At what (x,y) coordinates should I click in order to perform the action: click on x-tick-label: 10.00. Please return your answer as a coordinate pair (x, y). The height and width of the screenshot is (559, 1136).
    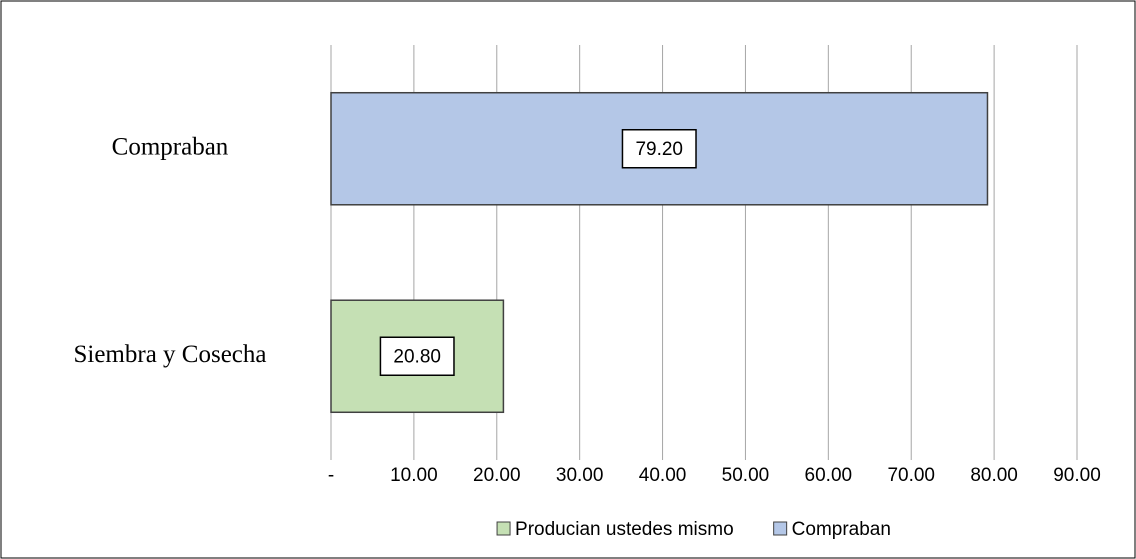
    Looking at the image, I should click on (414, 475).